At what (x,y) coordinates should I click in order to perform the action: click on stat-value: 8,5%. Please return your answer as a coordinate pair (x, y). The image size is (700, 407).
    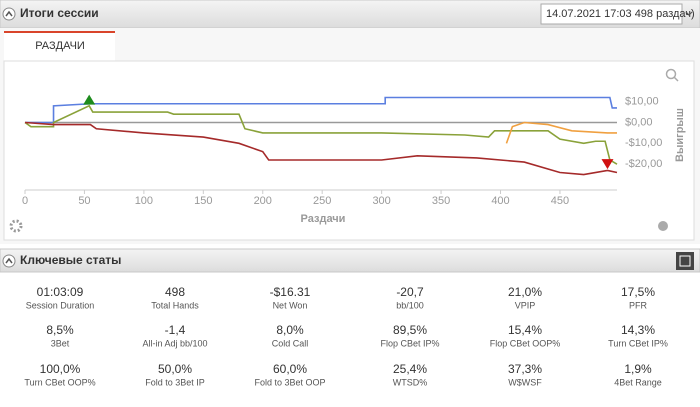
    Looking at the image, I should click on (60, 330).